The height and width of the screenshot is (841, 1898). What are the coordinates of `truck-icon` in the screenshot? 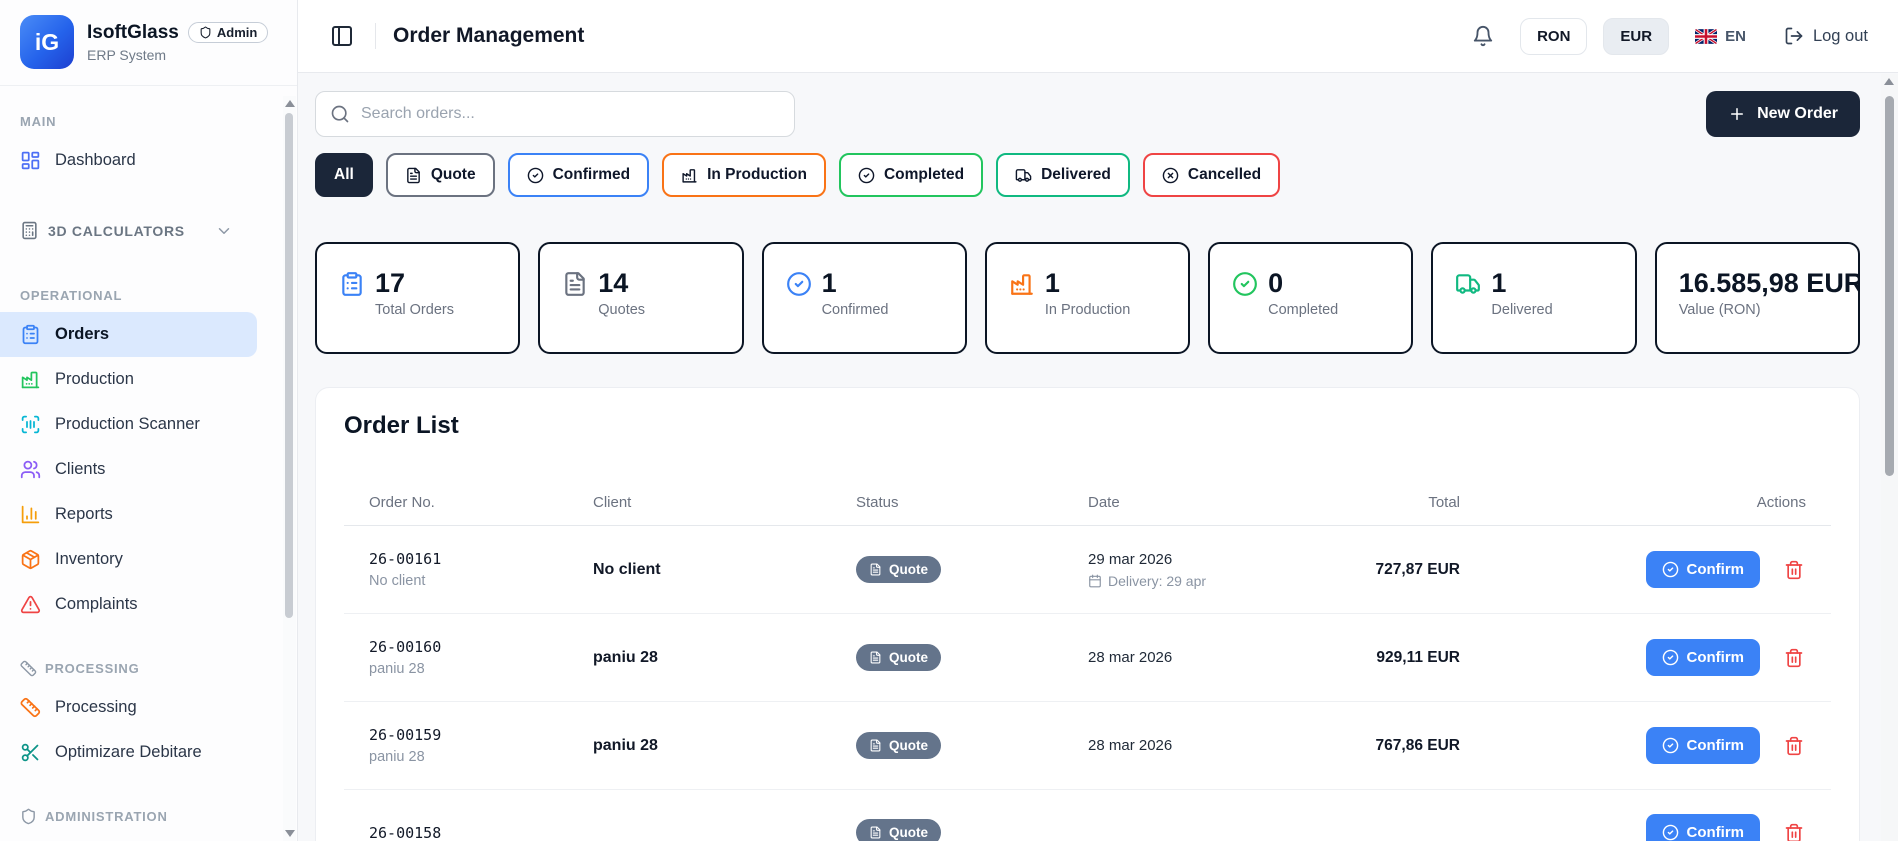 It's located at (1023, 175).